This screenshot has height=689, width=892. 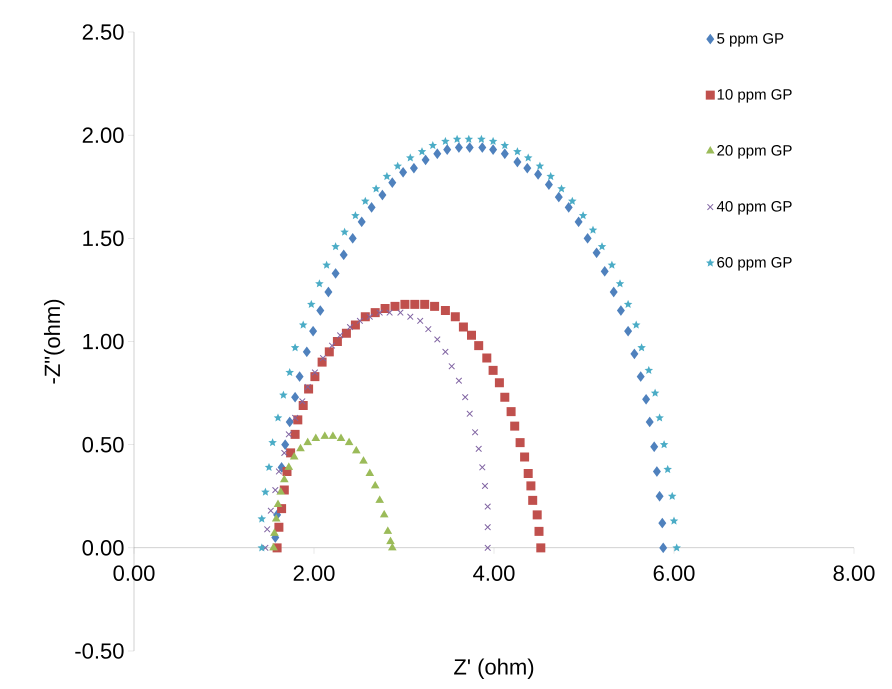 What do you see at coordinates (854, 573) in the screenshot?
I see `x-tick-label: 8.00` at bounding box center [854, 573].